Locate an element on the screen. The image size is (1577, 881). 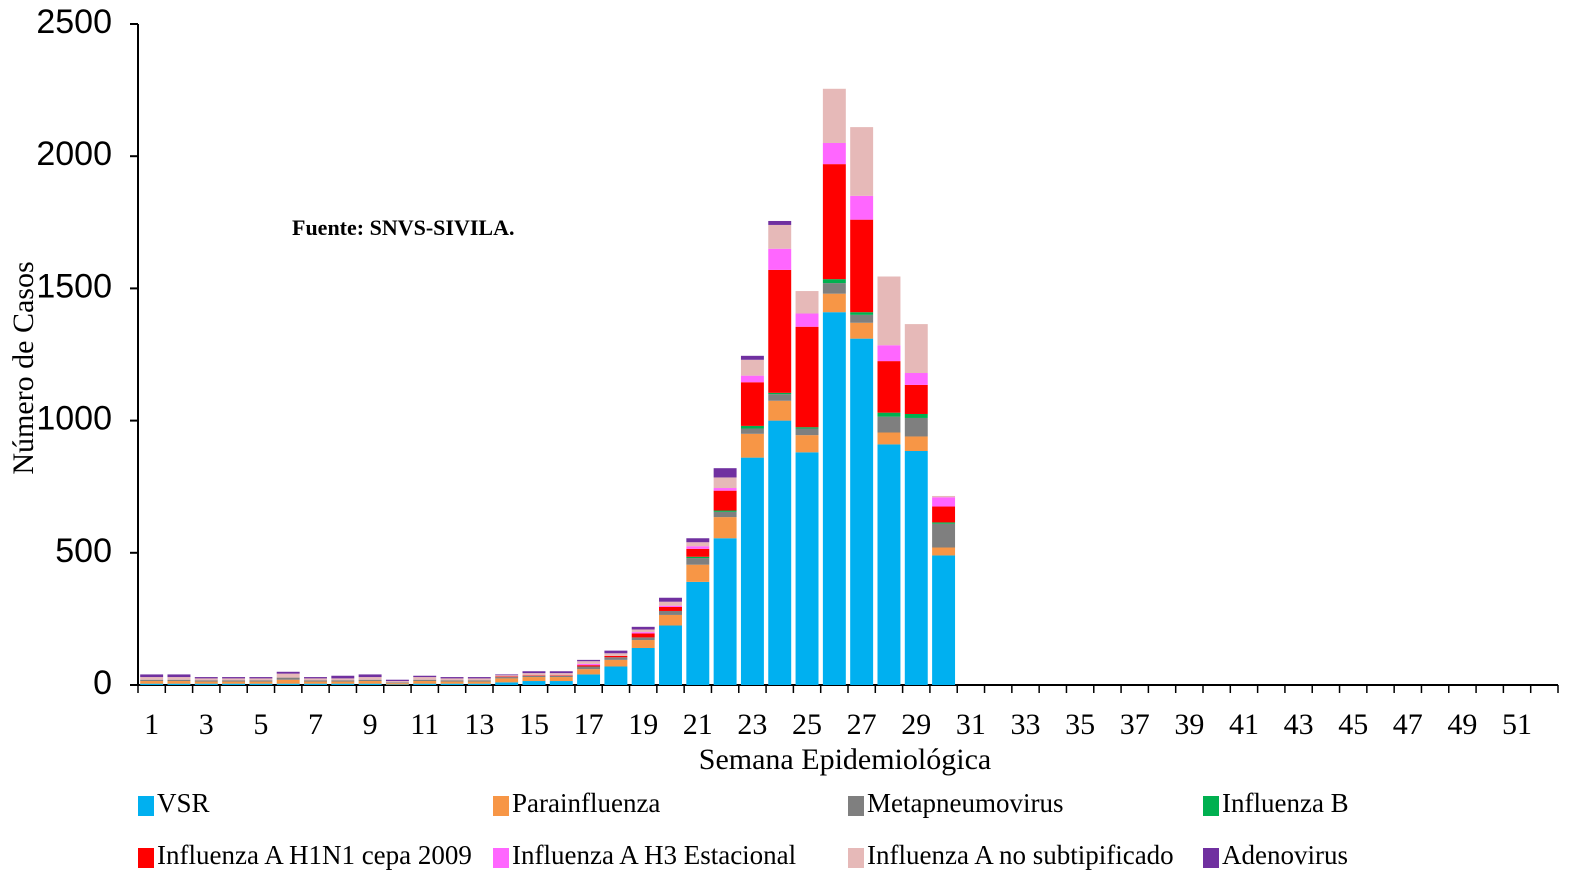
x-tick-label: 3 is located at coordinates (206, 724).